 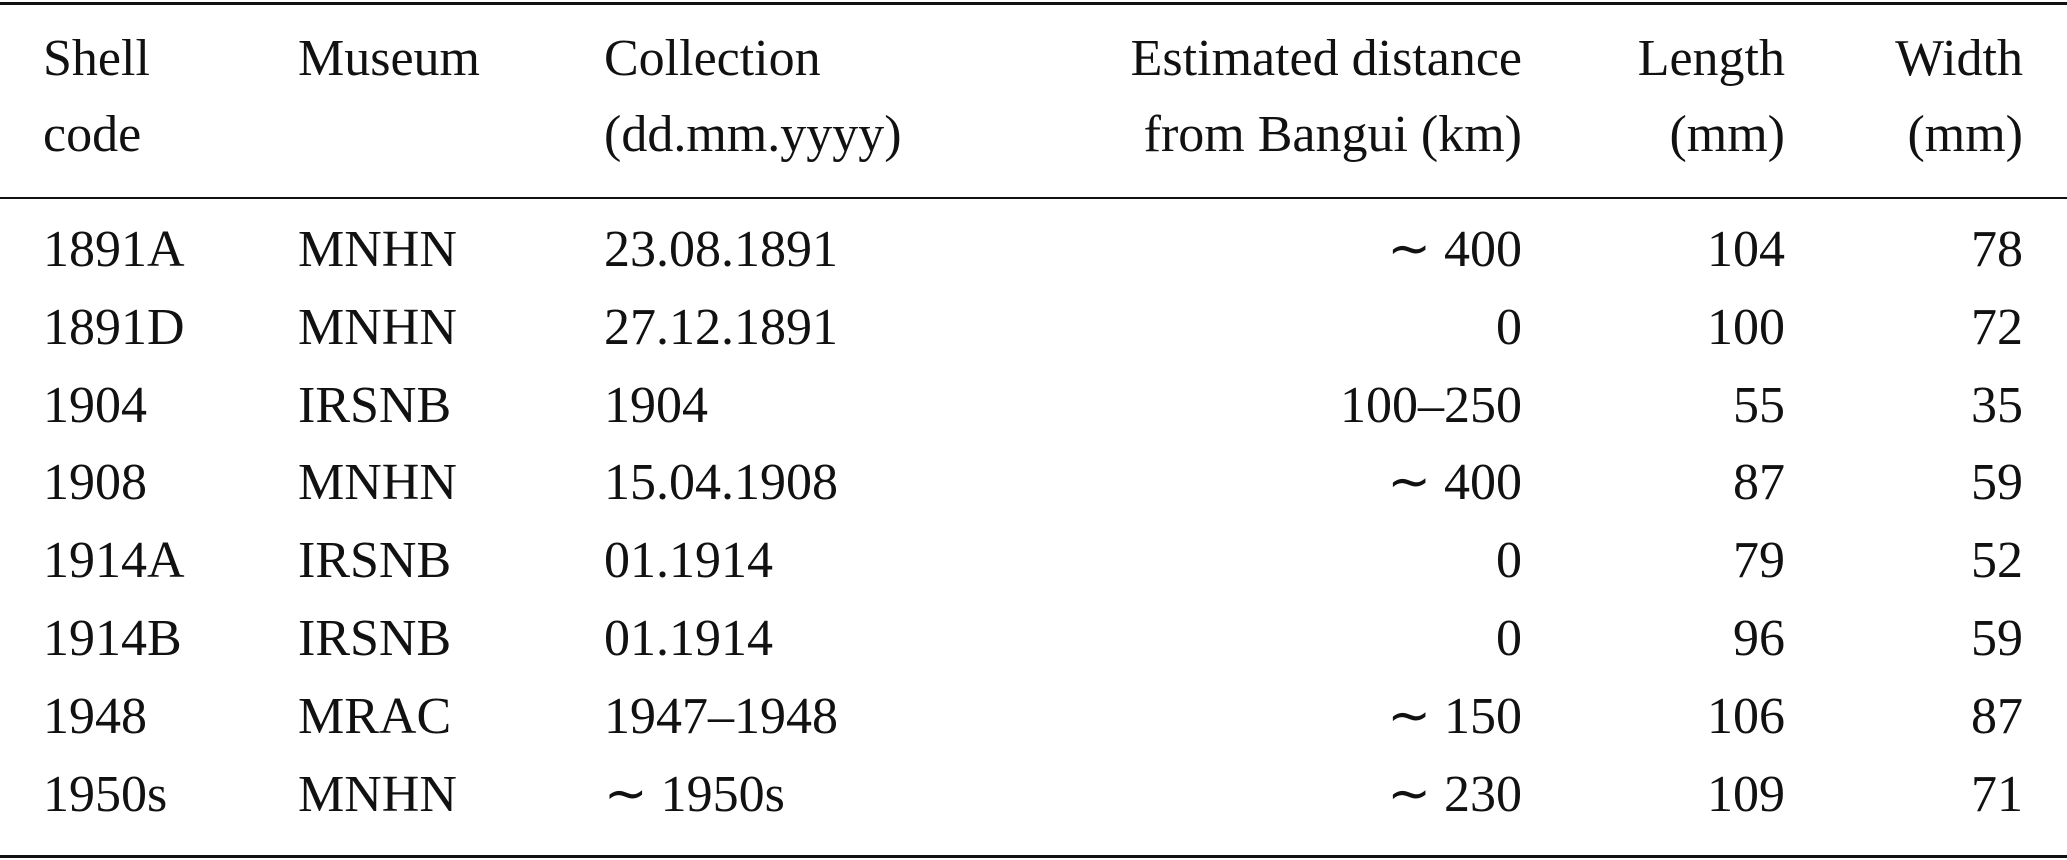 What do you see at coordinates (712, 58) in the screenshot?
I see `header-cell: Collection` at bounding box center [712, 58].